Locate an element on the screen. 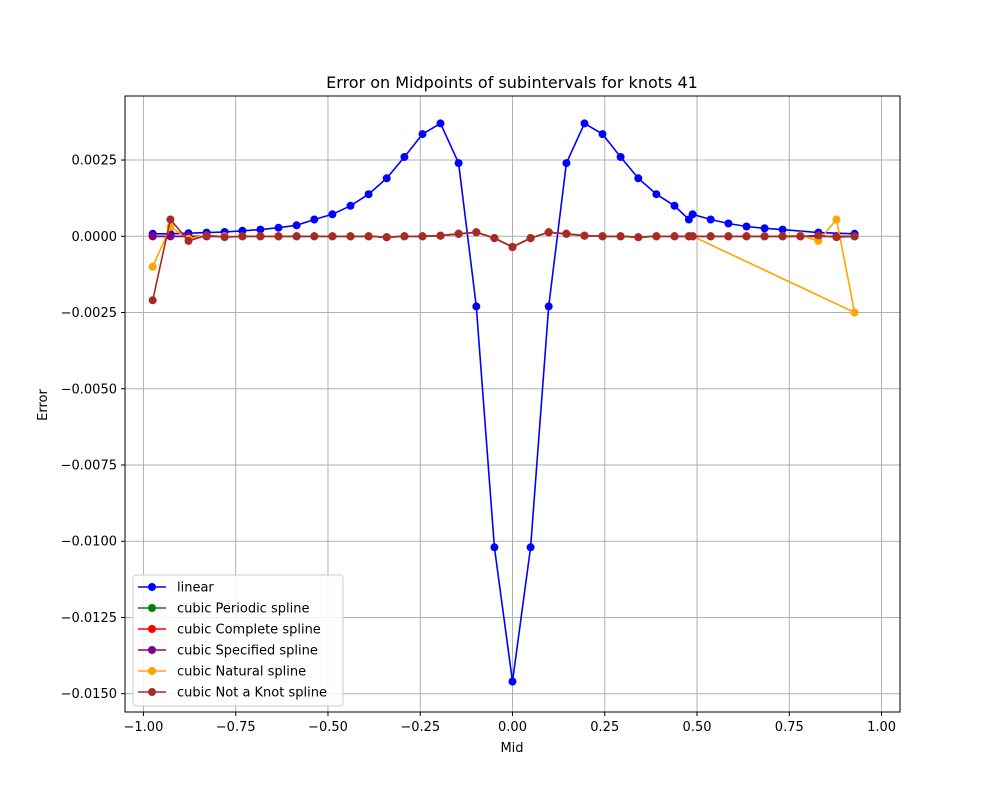  x-tick-label: −0.75 is located at coordinates (236, 727).